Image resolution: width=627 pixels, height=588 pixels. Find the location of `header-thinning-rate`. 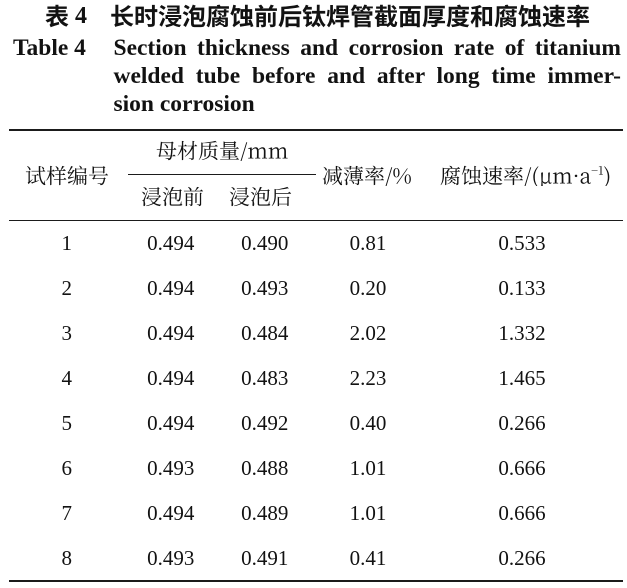

header-thinning-rate is located at coordinates (367, 175).